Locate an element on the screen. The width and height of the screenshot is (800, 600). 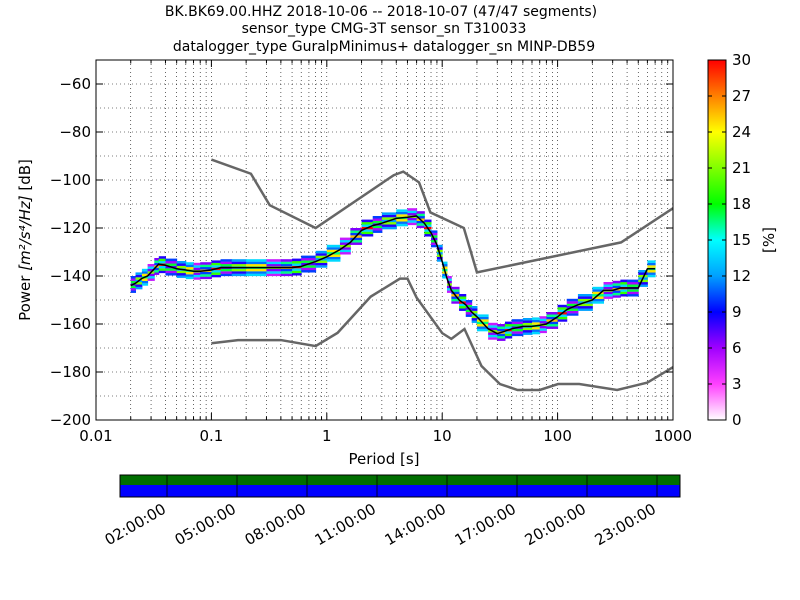
availability-time-label: 02:00:00 is located at coordinates (135, 524).